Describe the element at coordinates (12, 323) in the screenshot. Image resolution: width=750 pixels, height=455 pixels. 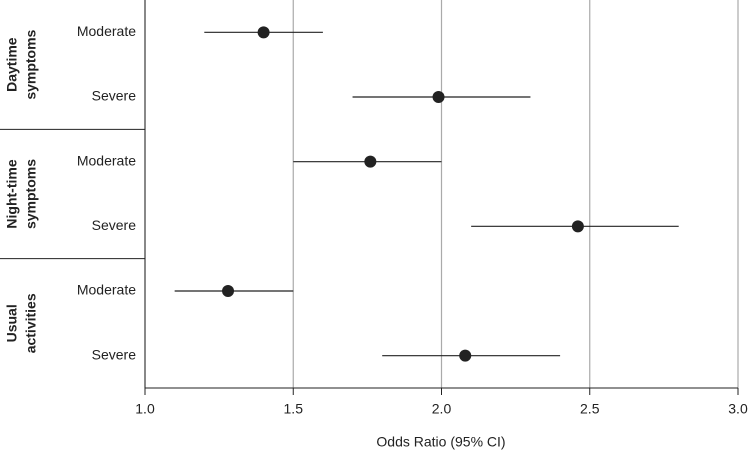
I see `group-label: Usual` at that location.